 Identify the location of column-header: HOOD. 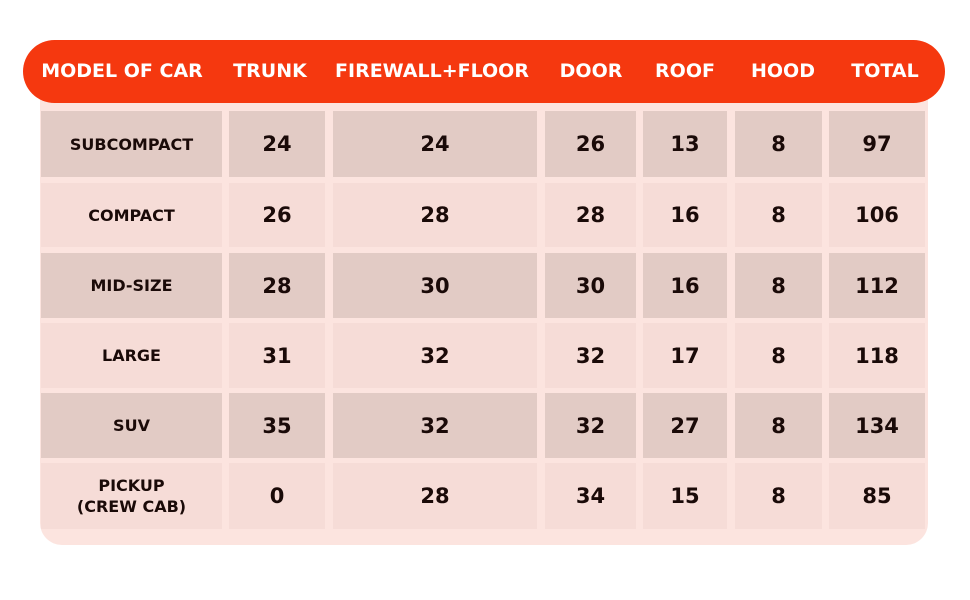
(783, 71).